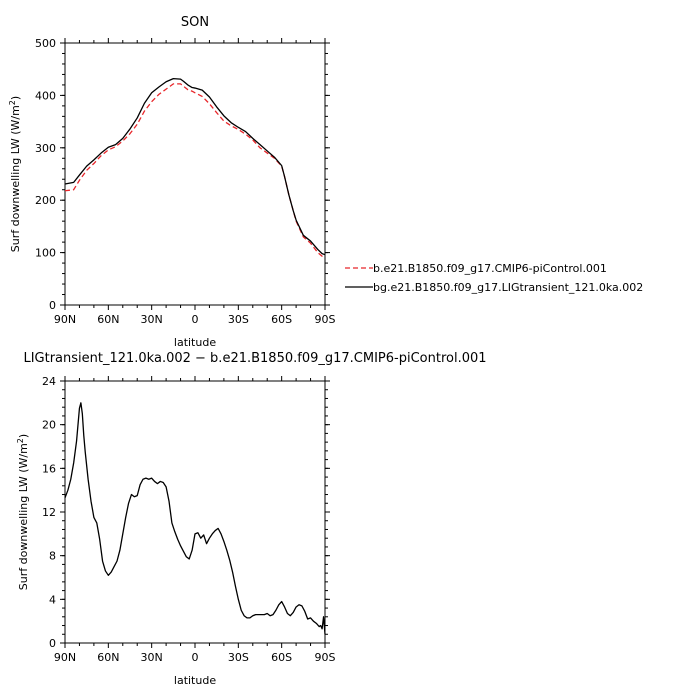 Image resolution: width=700 pixels, height=700 pixels. Describe the element at coordinates (45, 95) in the screenshot. I see `top-y-tick-label: 400` at that location.